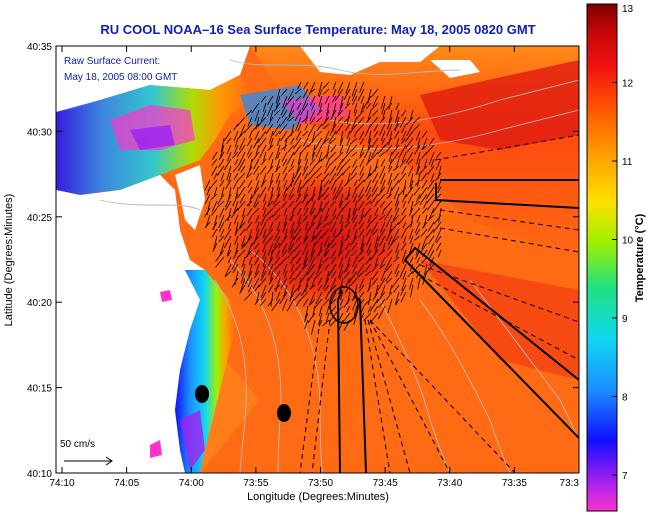 The image size is (651, 515). Describe the element at coordinates (153, 79) in the screenshot. I see `land-north` at that location.